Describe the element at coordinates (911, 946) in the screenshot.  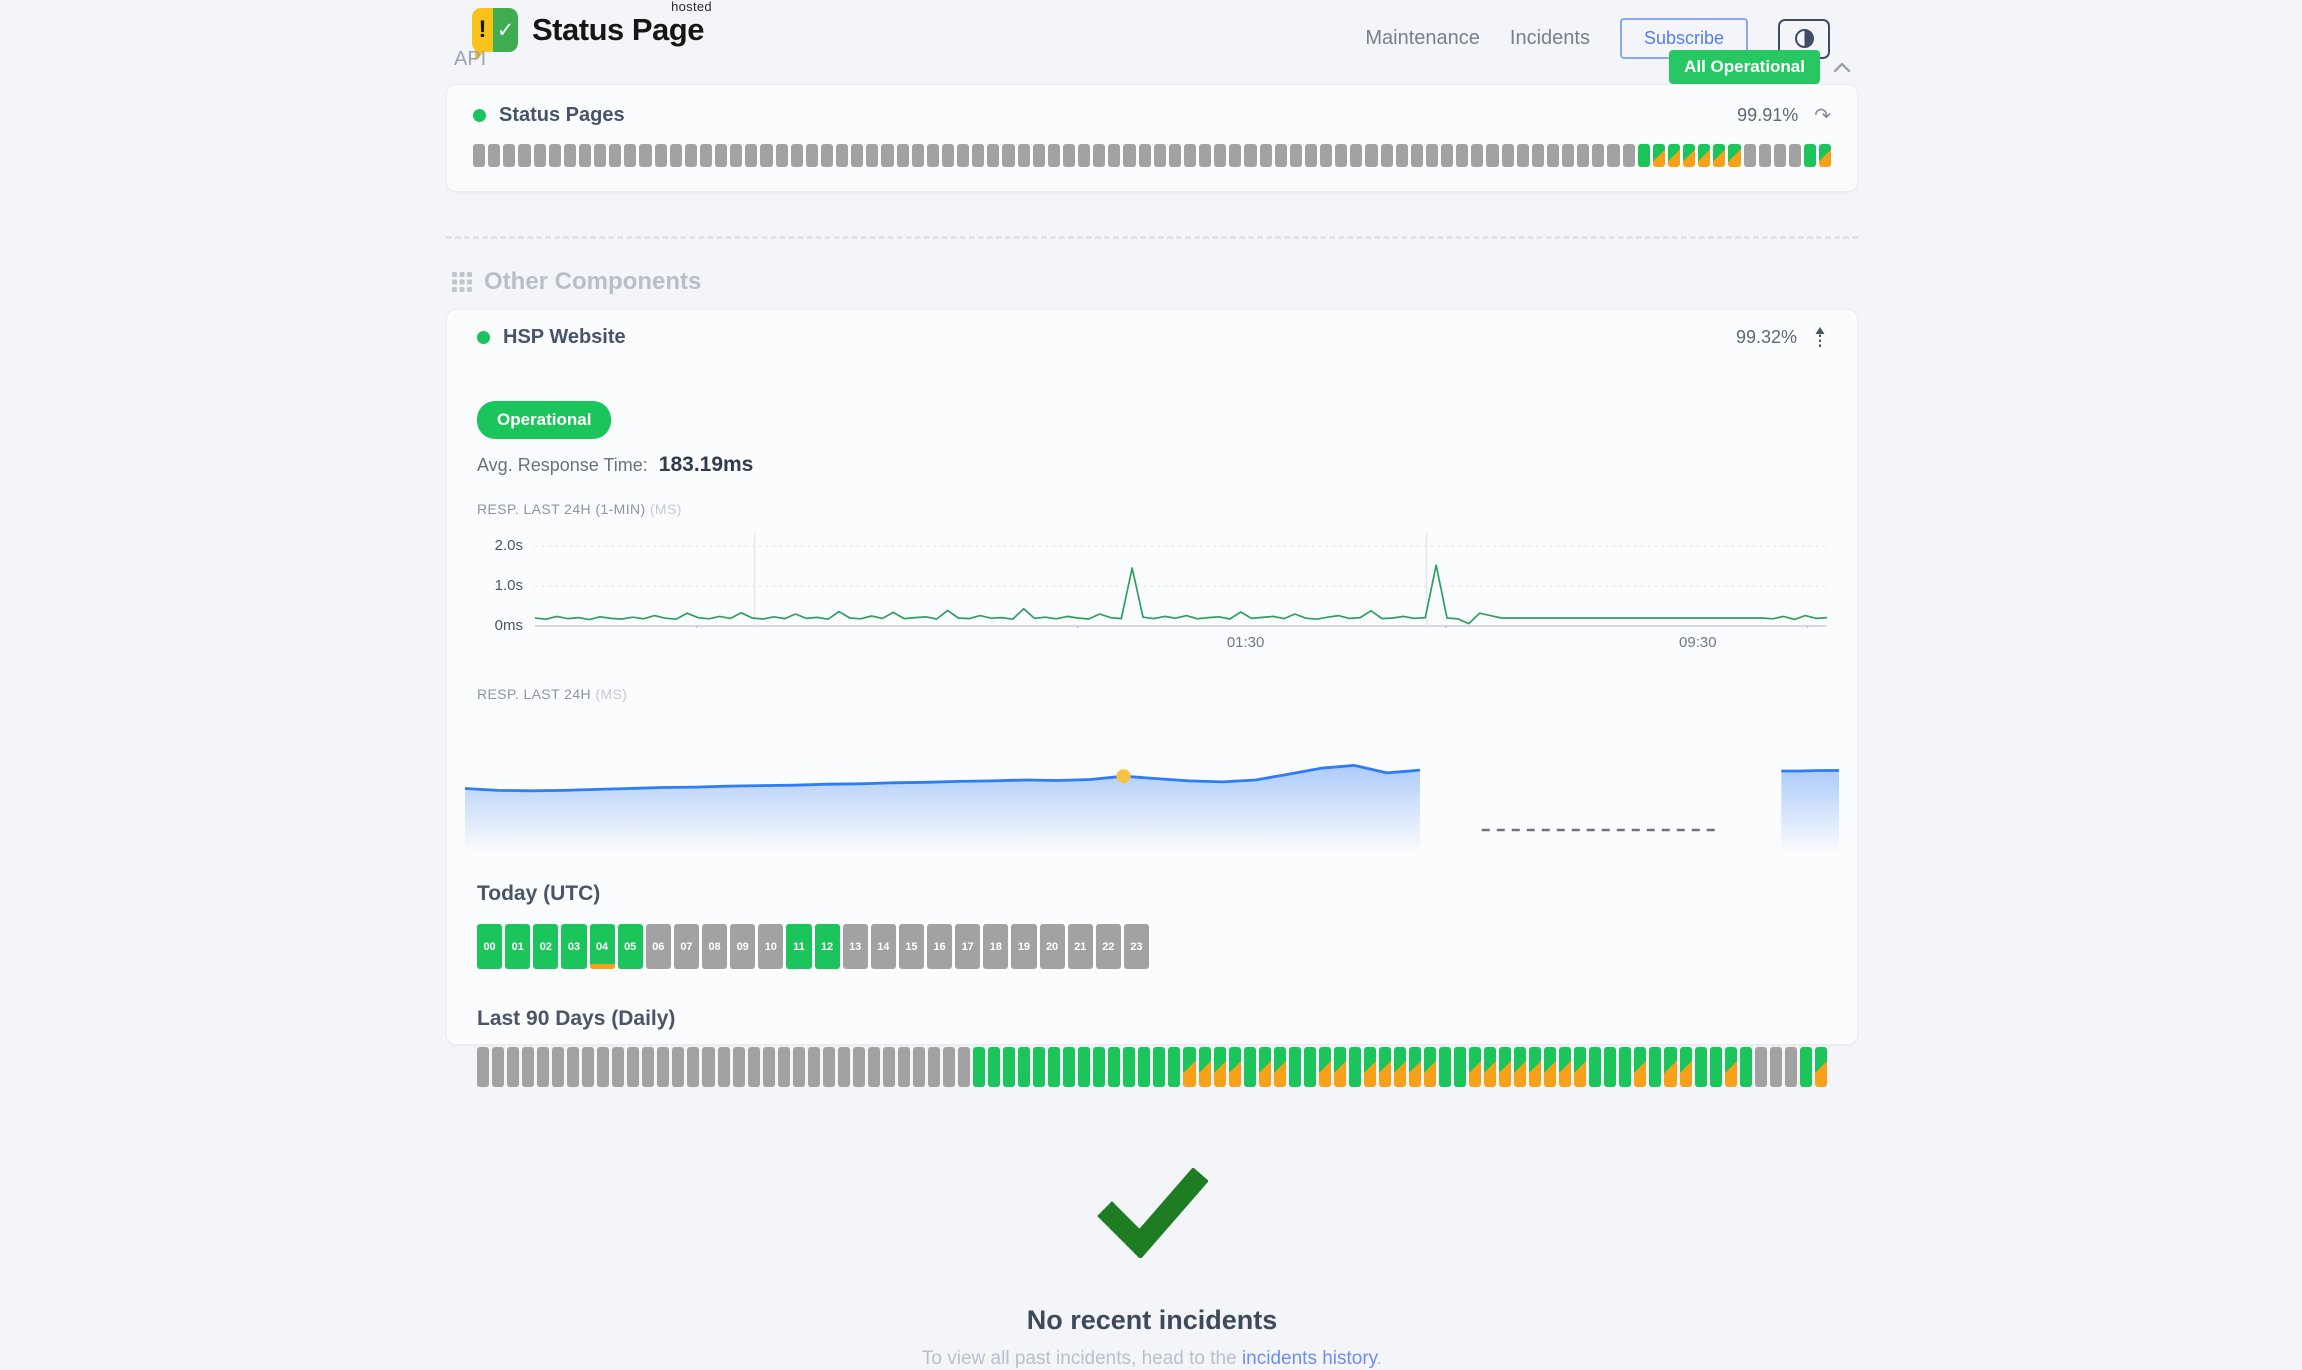
I see `hour-block: 15` at that location.